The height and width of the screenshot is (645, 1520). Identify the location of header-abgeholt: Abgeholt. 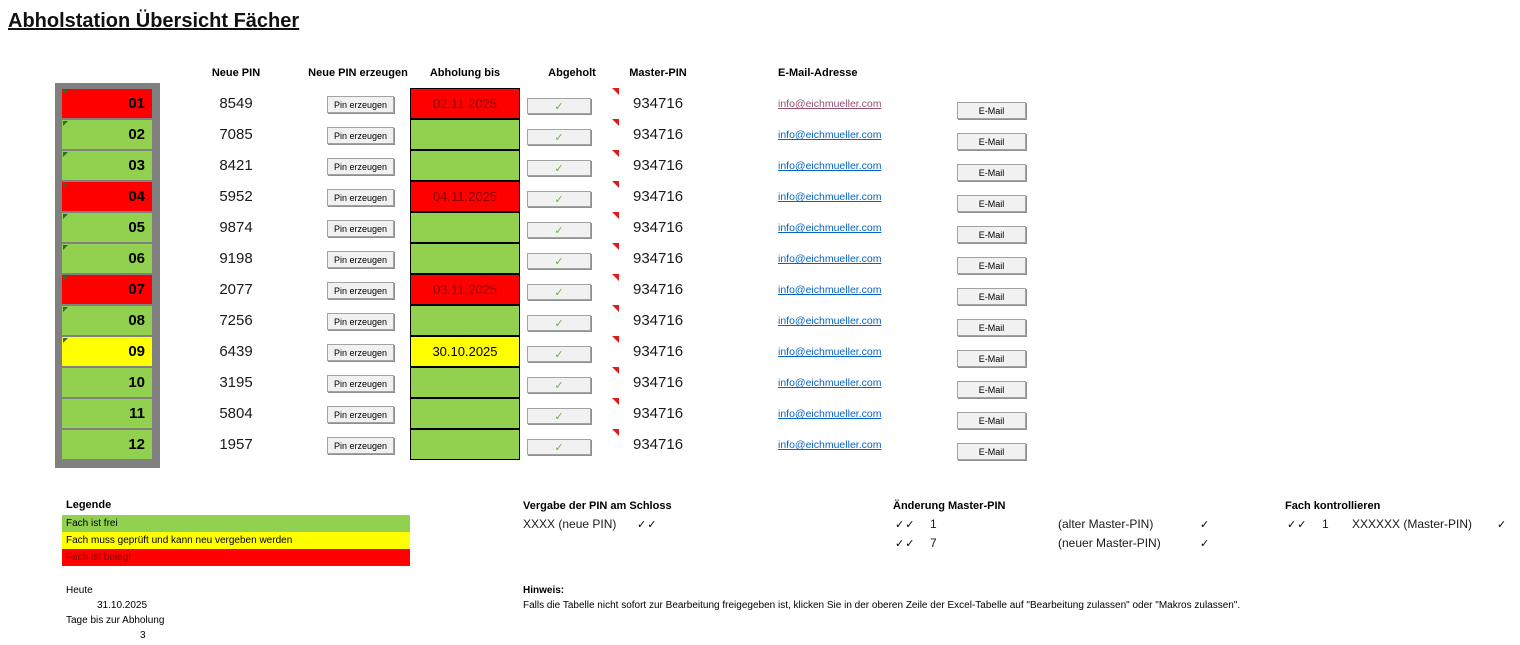
(572, 73).